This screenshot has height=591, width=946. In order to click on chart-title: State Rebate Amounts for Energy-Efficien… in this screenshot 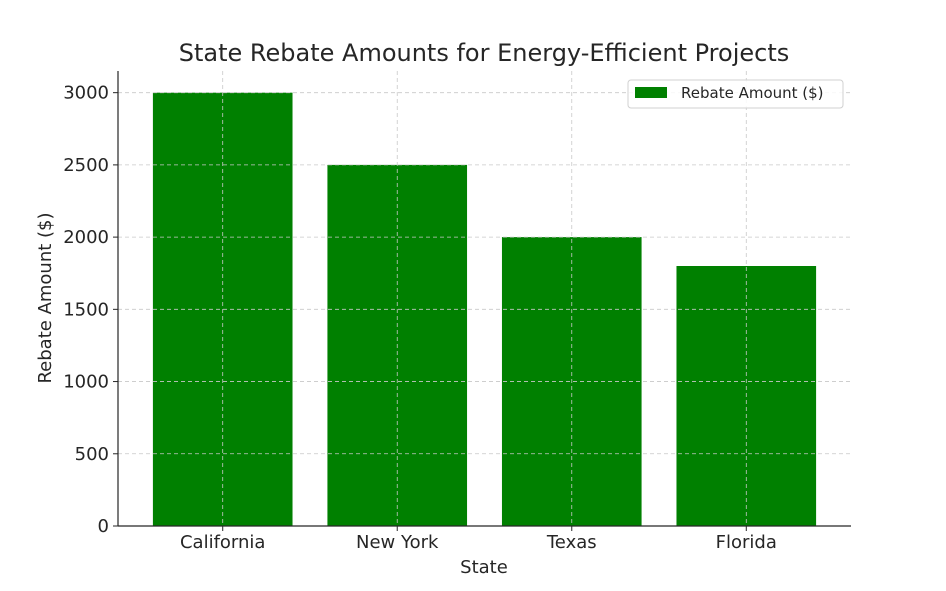, I will do `click(484, 53)`.